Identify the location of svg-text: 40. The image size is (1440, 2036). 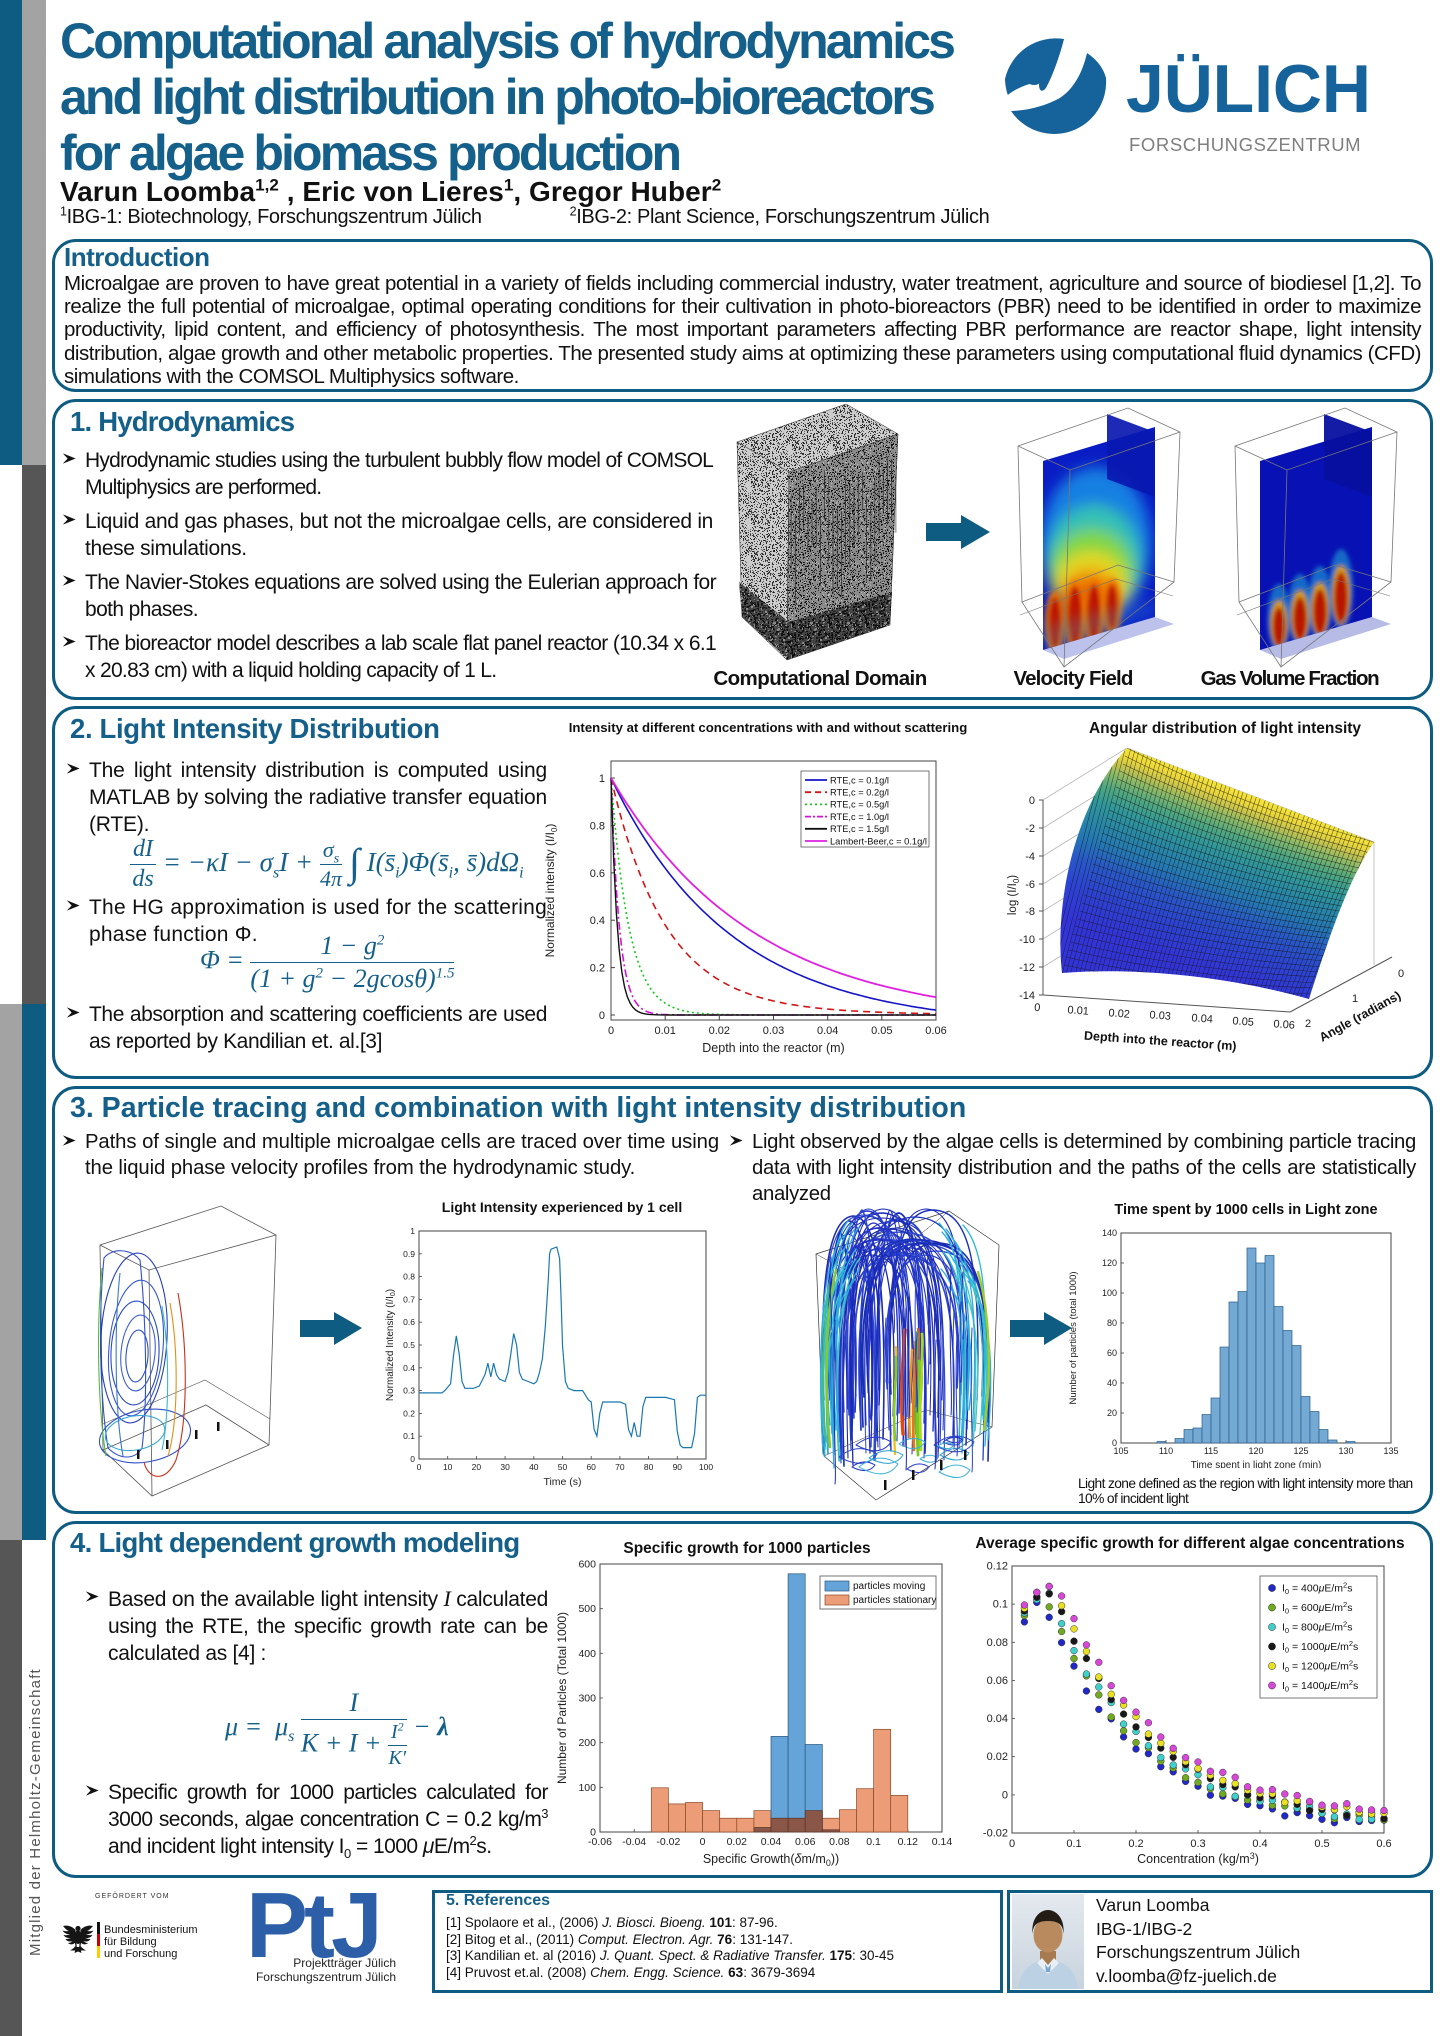
(1112, 1383).